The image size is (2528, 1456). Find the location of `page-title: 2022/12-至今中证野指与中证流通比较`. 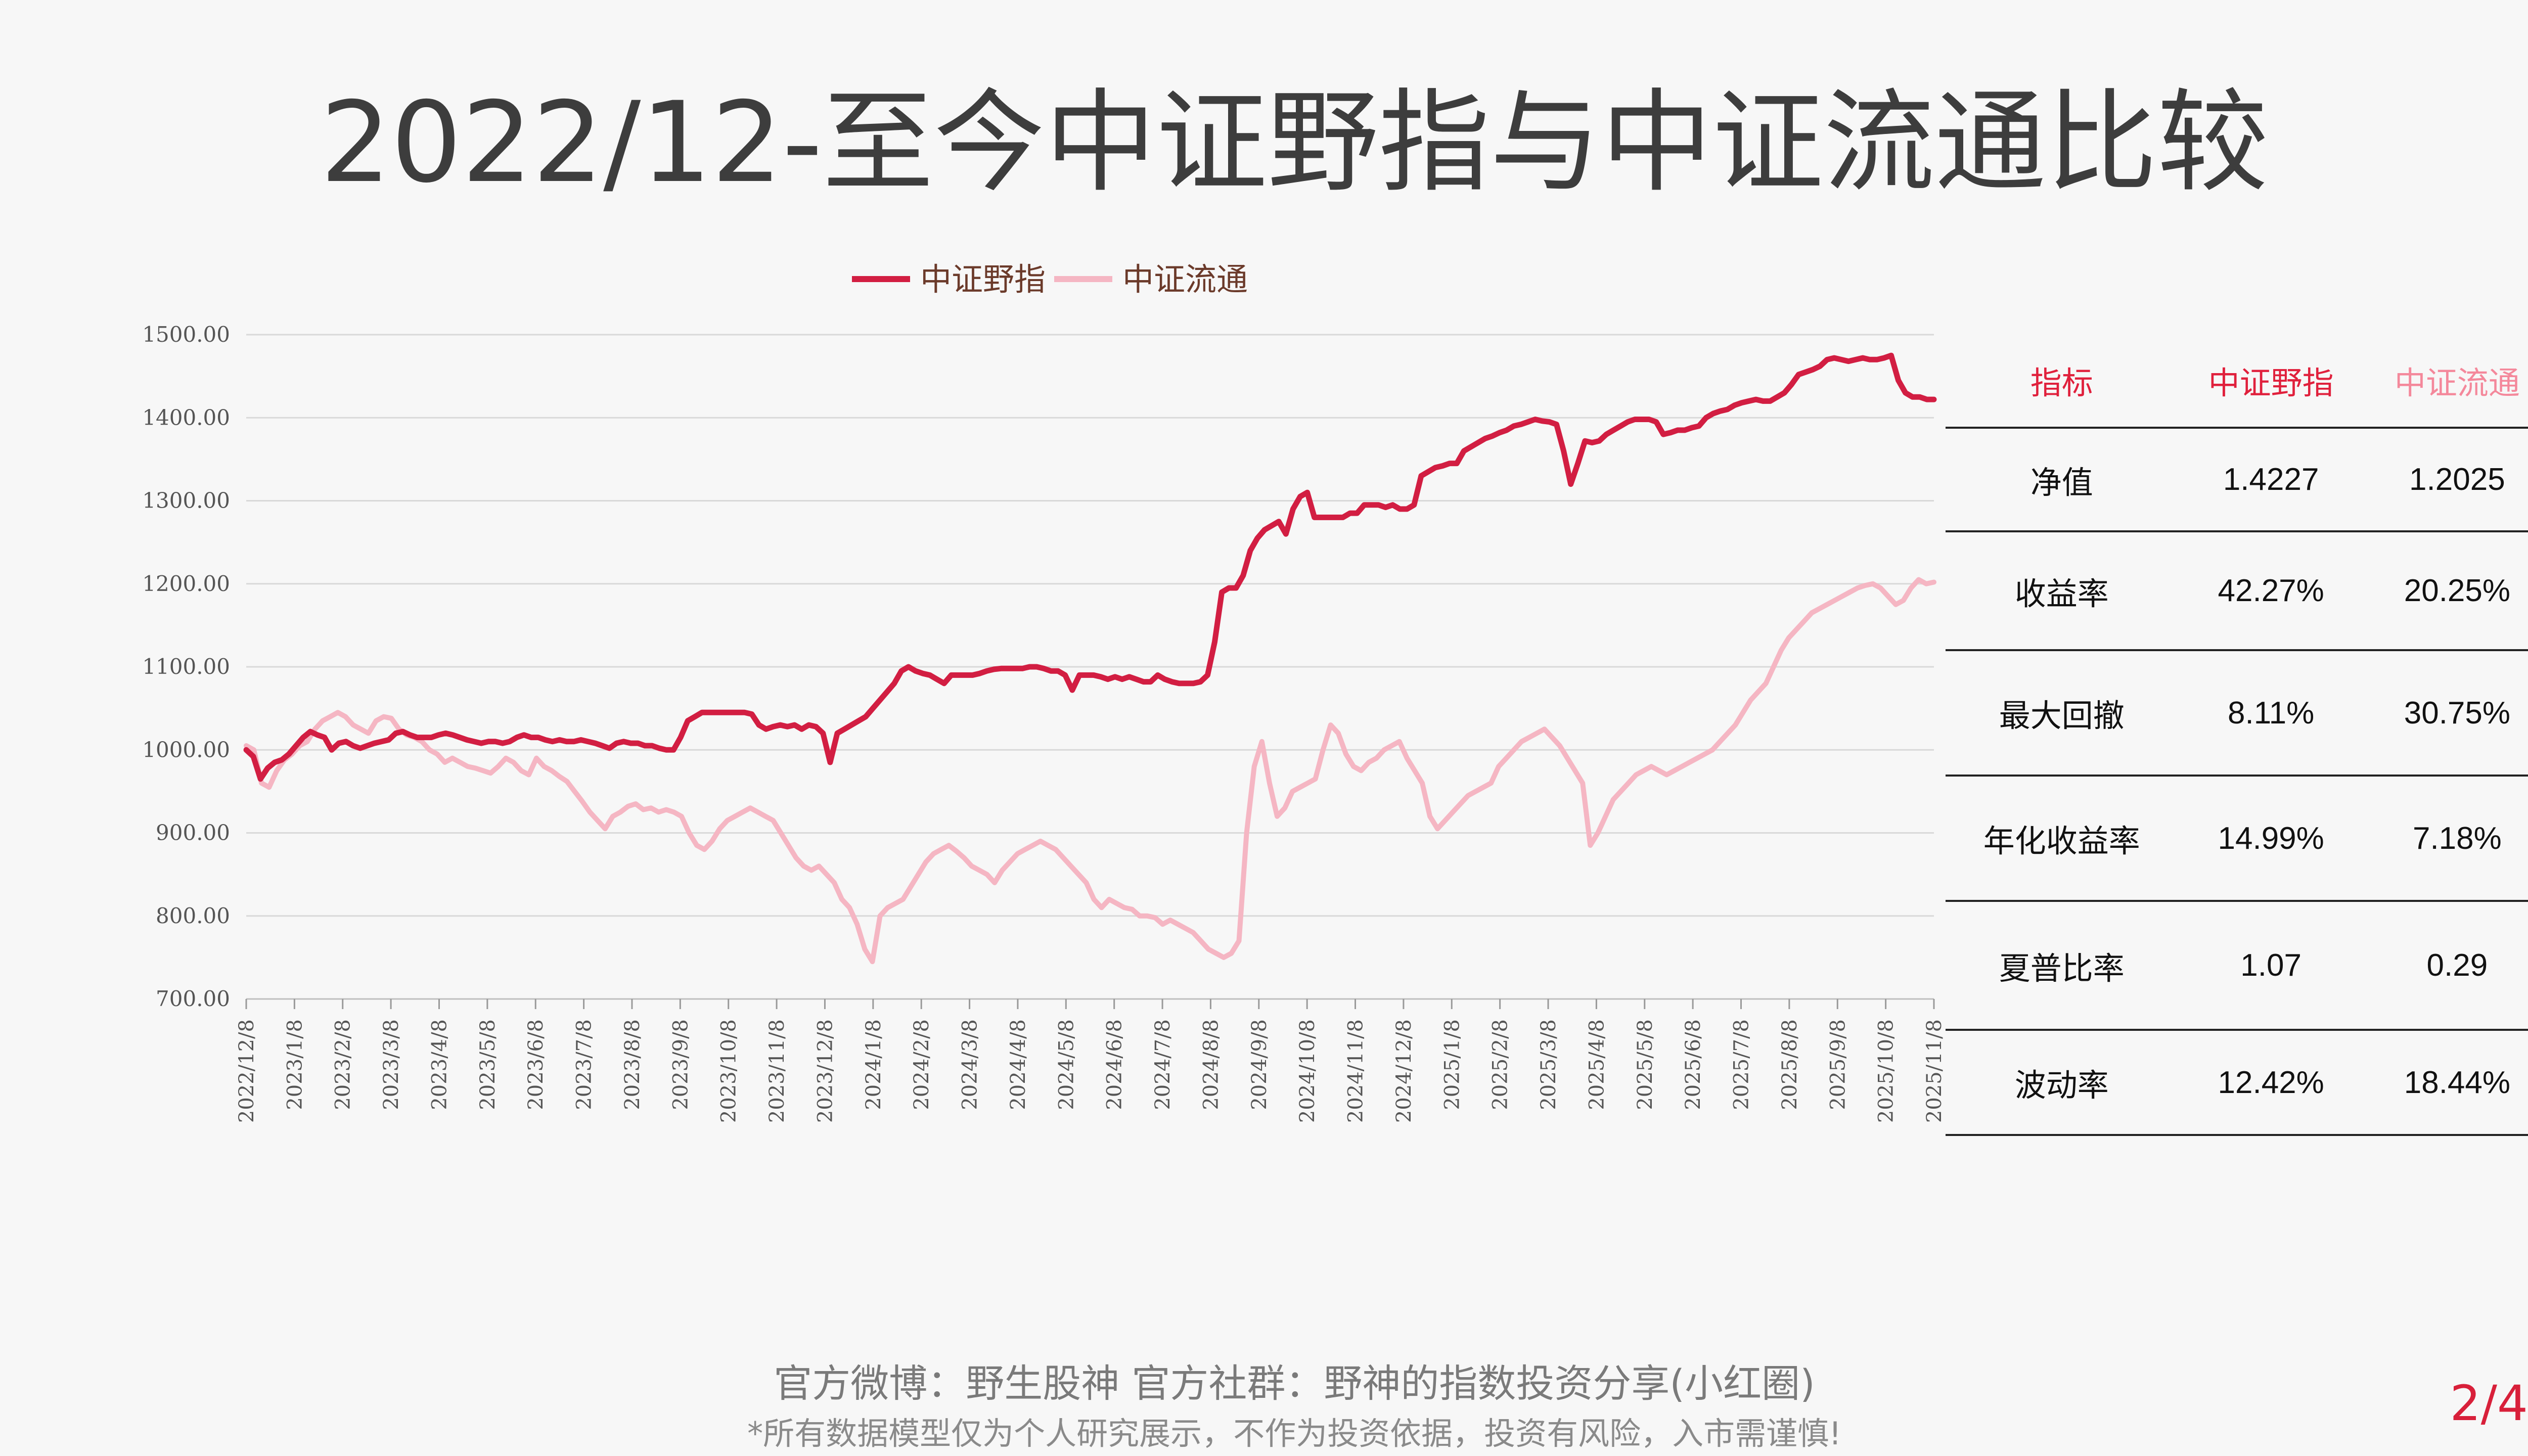

page-title: 2022/12-至今中证野指与中证流通比较 is located at coordinates (1295, 142).